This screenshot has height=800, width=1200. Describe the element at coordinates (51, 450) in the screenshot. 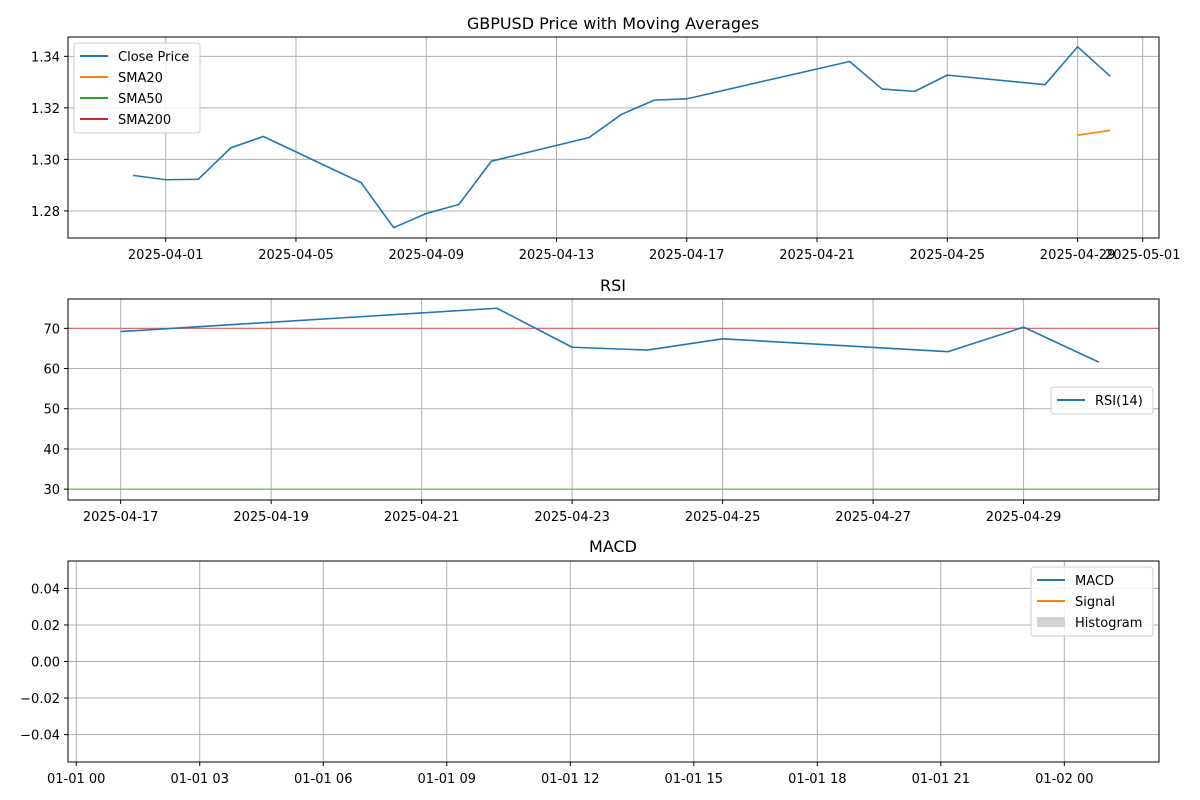

I see `y-tick-label: 40` at that location.